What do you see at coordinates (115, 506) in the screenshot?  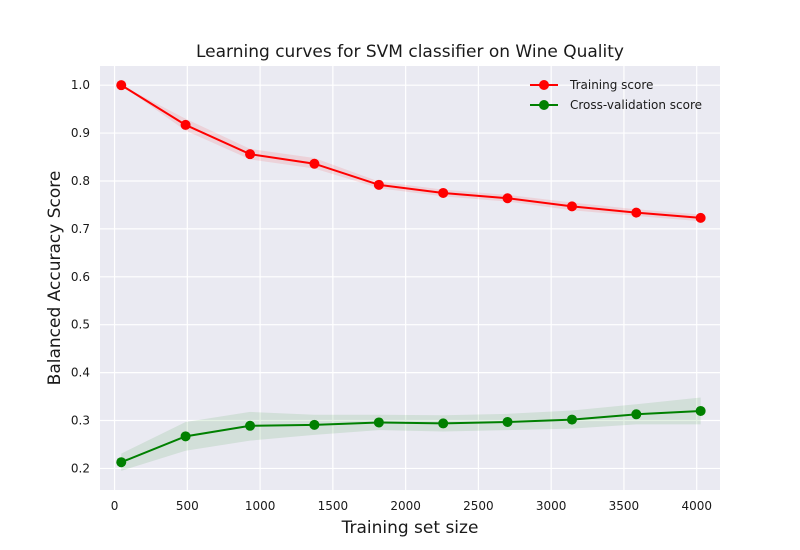 I see `x-tick-label: 0` at bounding box center [115, 506].